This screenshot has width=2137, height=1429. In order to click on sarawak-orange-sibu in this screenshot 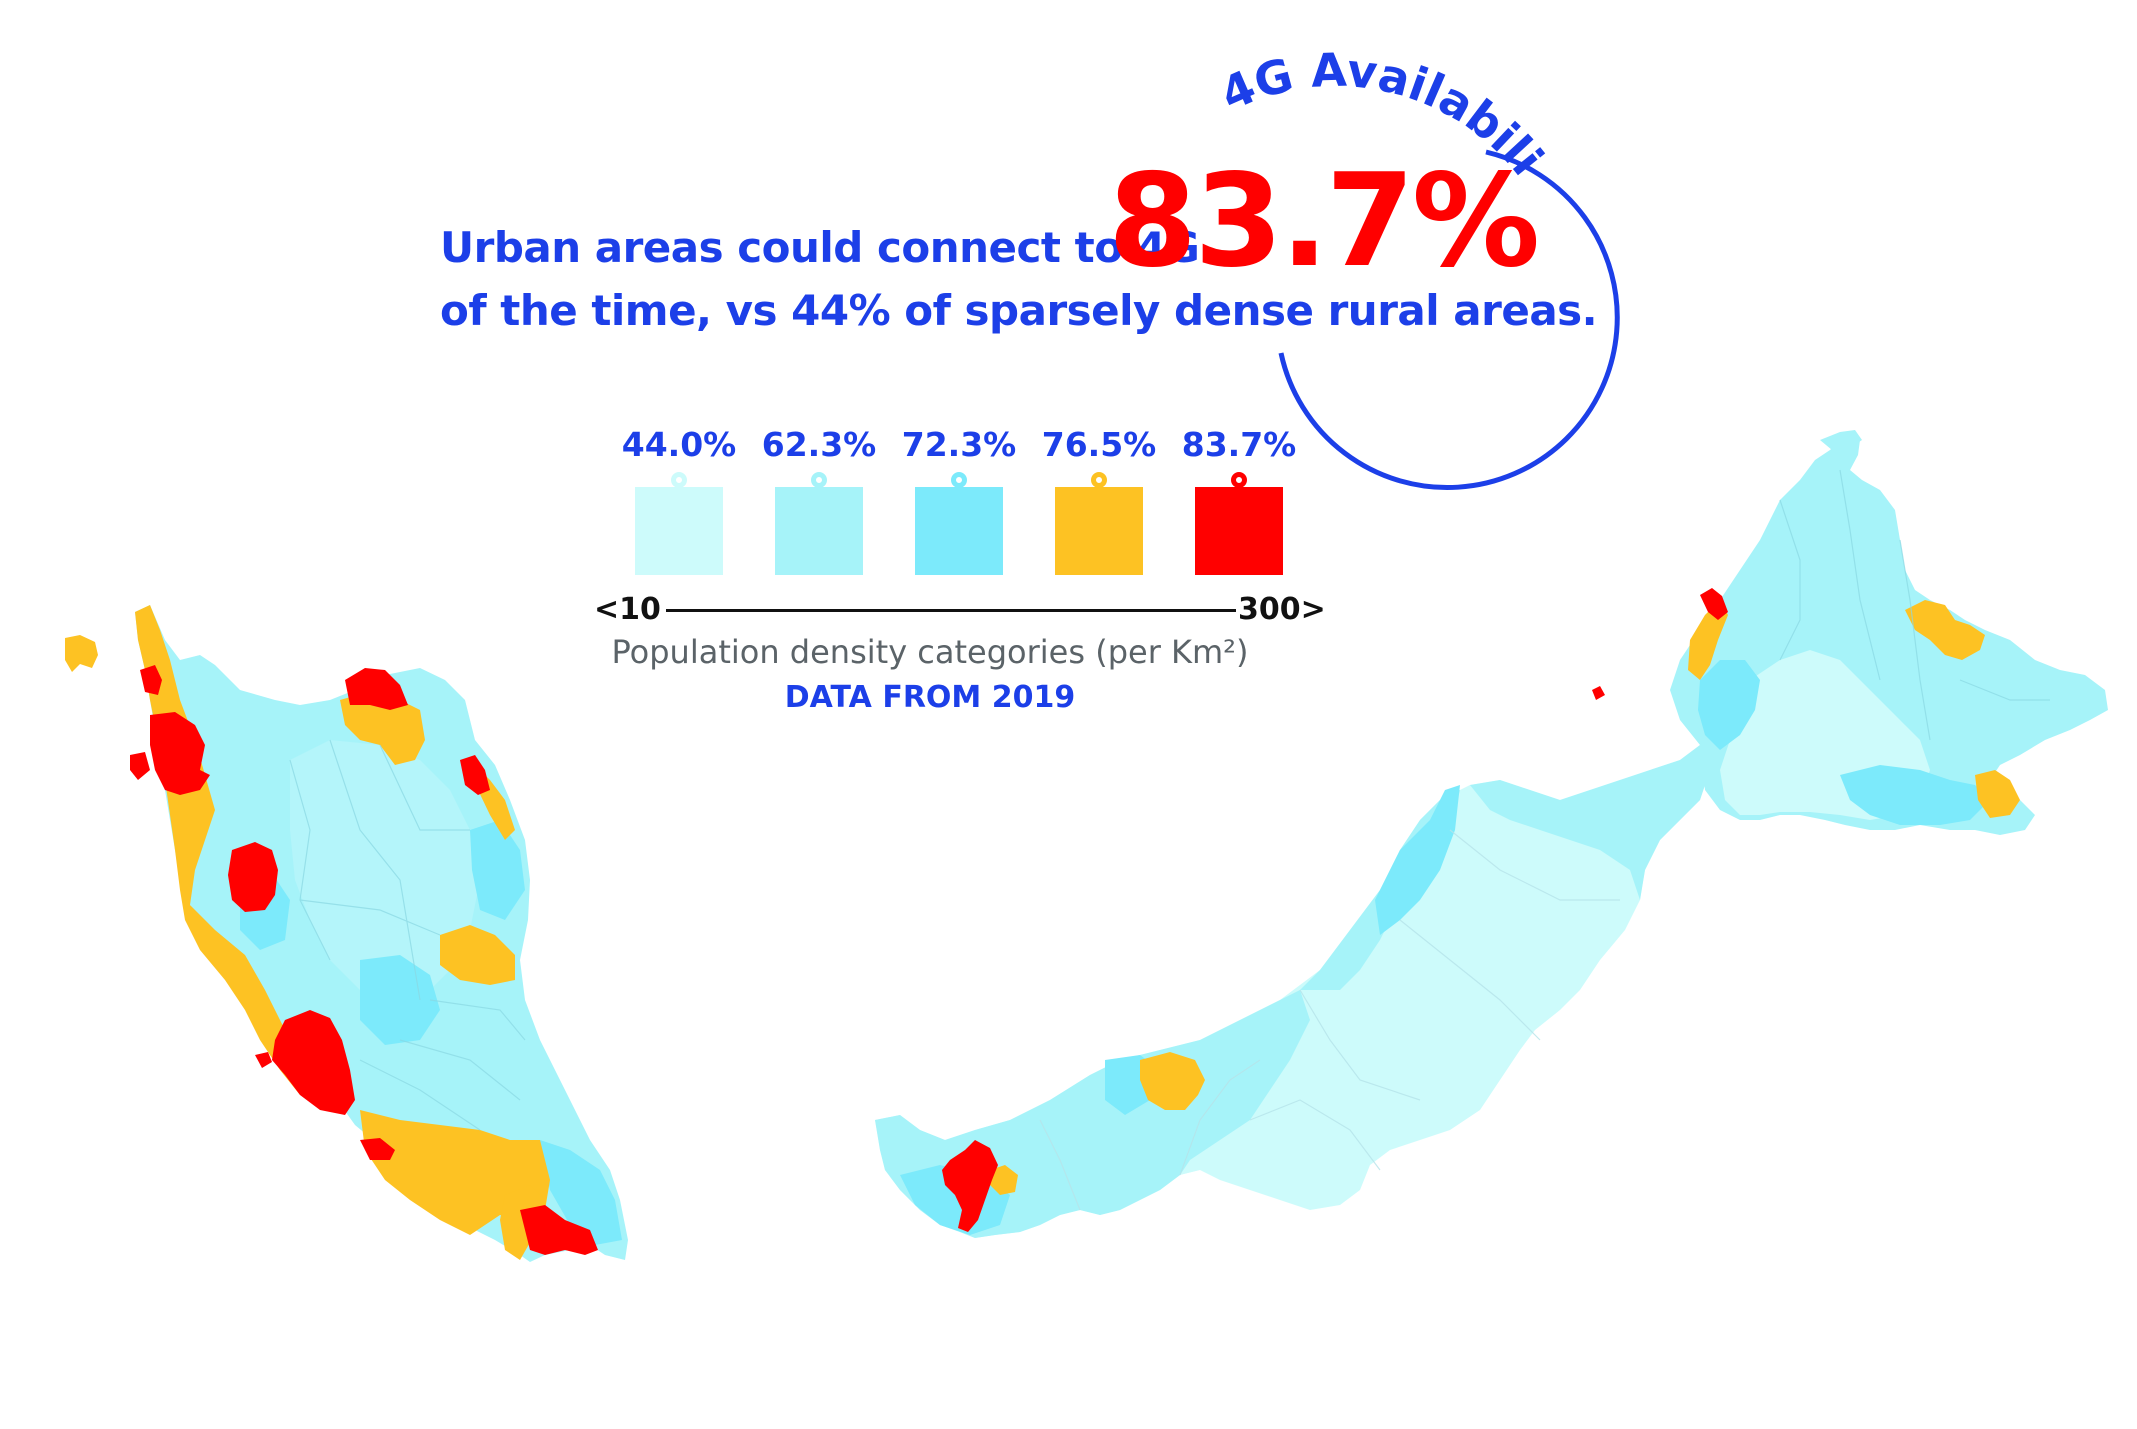, I will do `click(1172, 1081)`.